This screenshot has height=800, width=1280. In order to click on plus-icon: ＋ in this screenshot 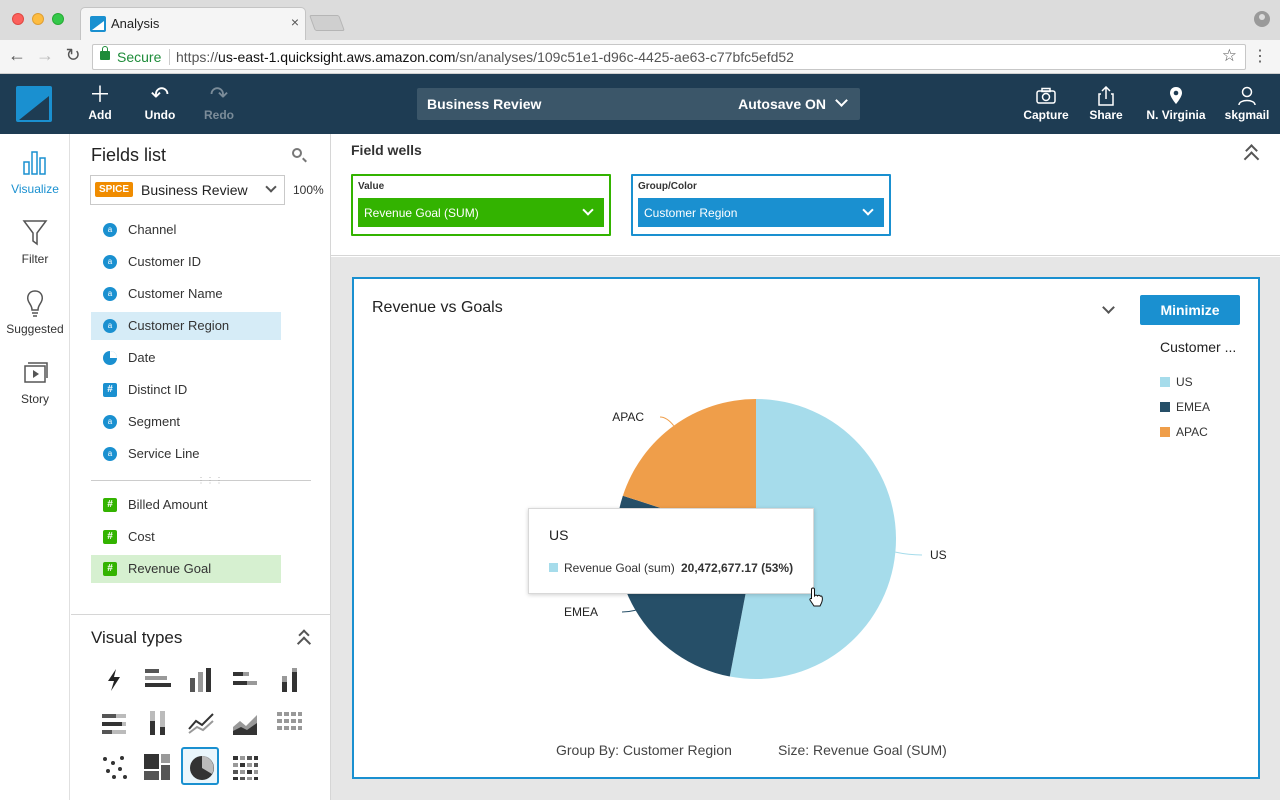, I will do `click(99, 94)`.